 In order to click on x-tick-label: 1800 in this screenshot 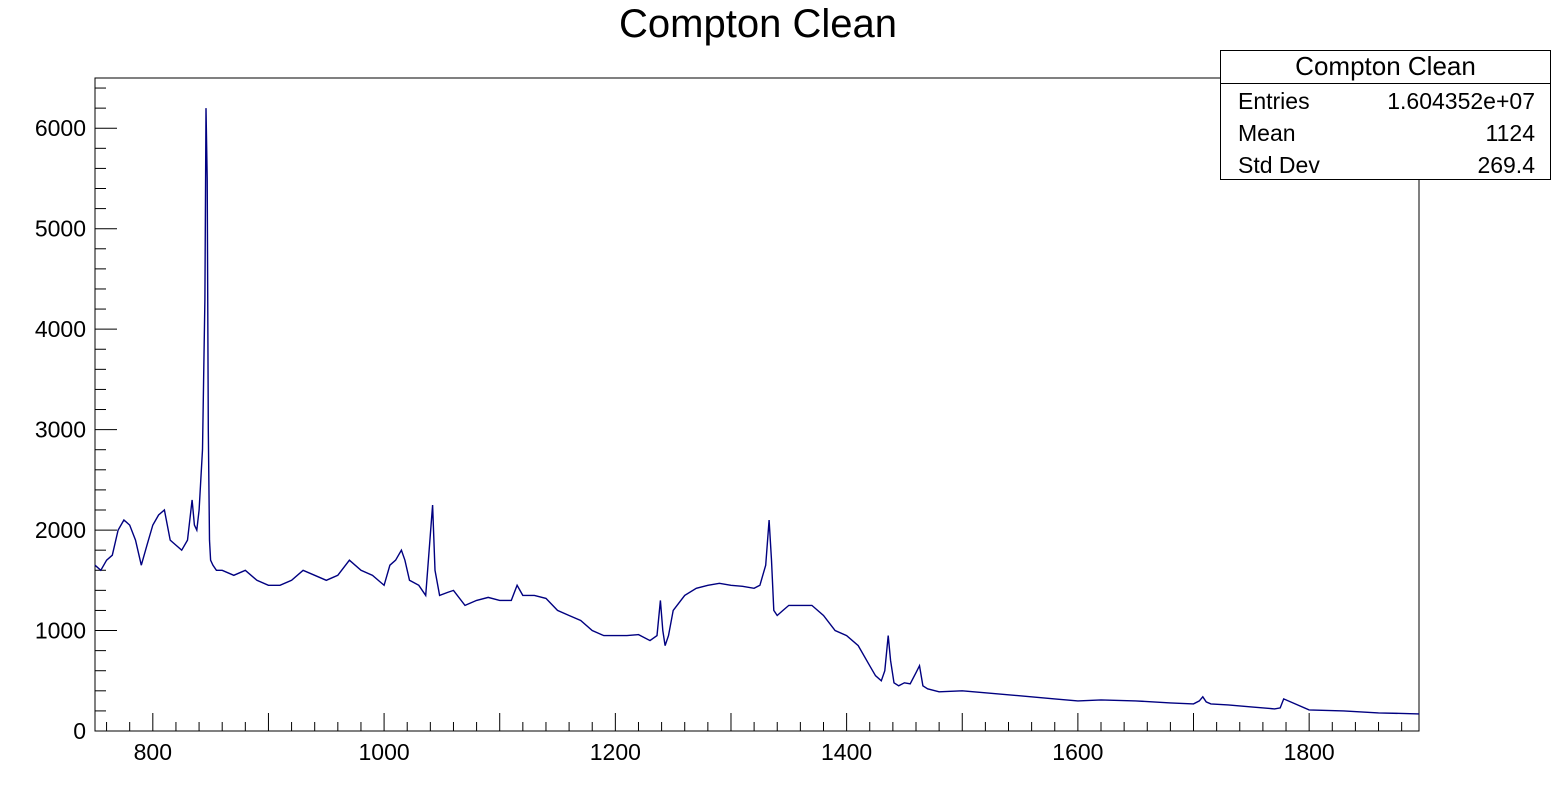, I will do `click(1309, 752)`.